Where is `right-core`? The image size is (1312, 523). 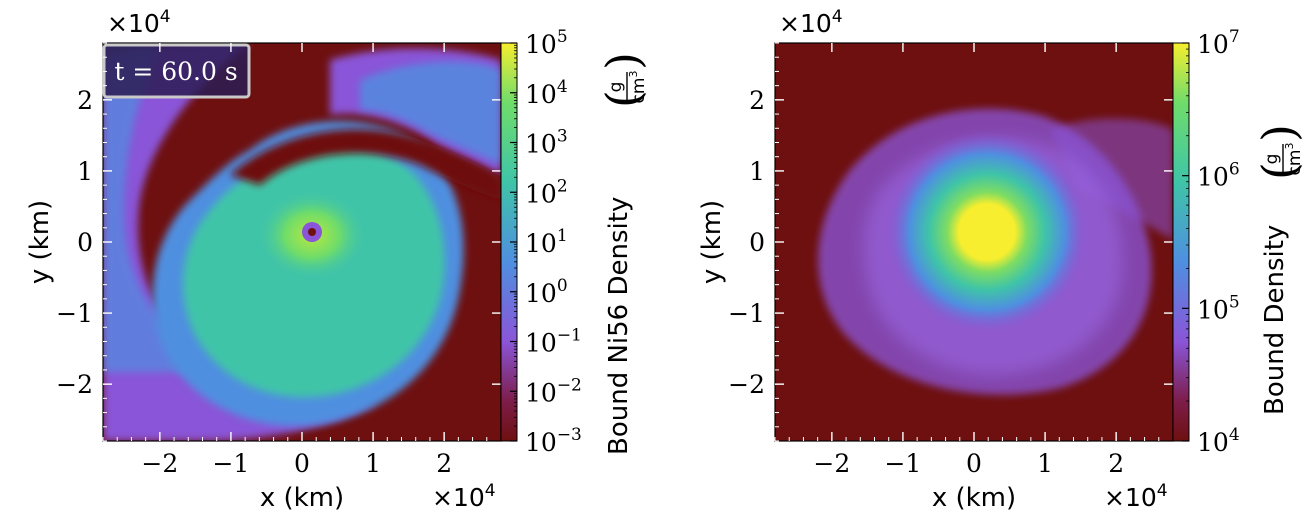 right-core is located at coordinates (987, 232).